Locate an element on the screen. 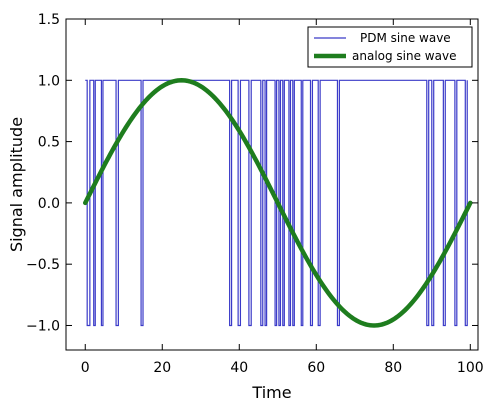  legend-label-analog: analog sine wave is located at coordinates (404, 56).